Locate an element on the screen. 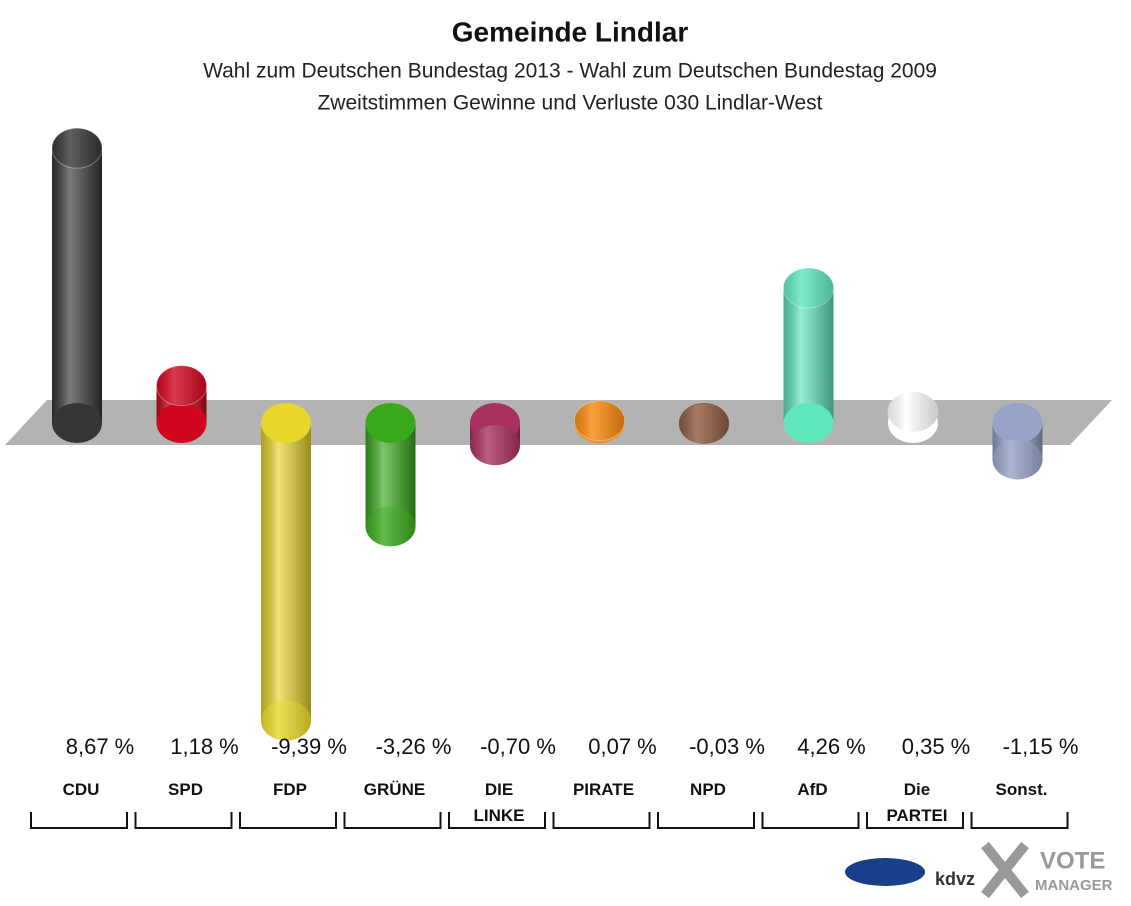 Image resolution: width=1131 pixels, height=906 pixels. credit: VOTE is located at coordinates (1072, 860).